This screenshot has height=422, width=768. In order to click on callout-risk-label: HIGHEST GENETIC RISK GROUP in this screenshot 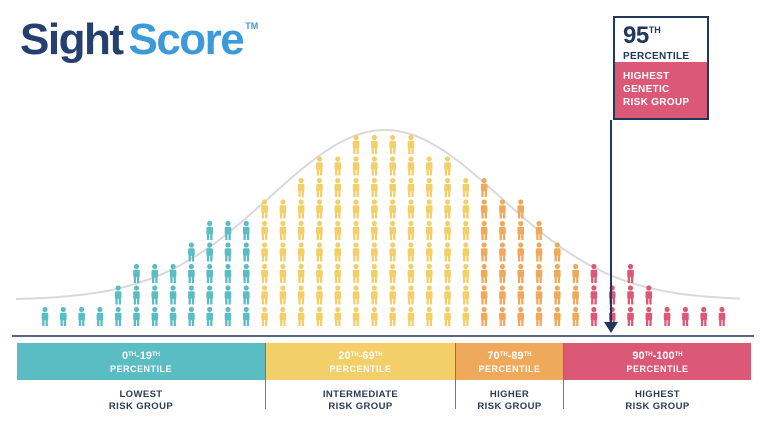, I will do `click(661, 90)`.